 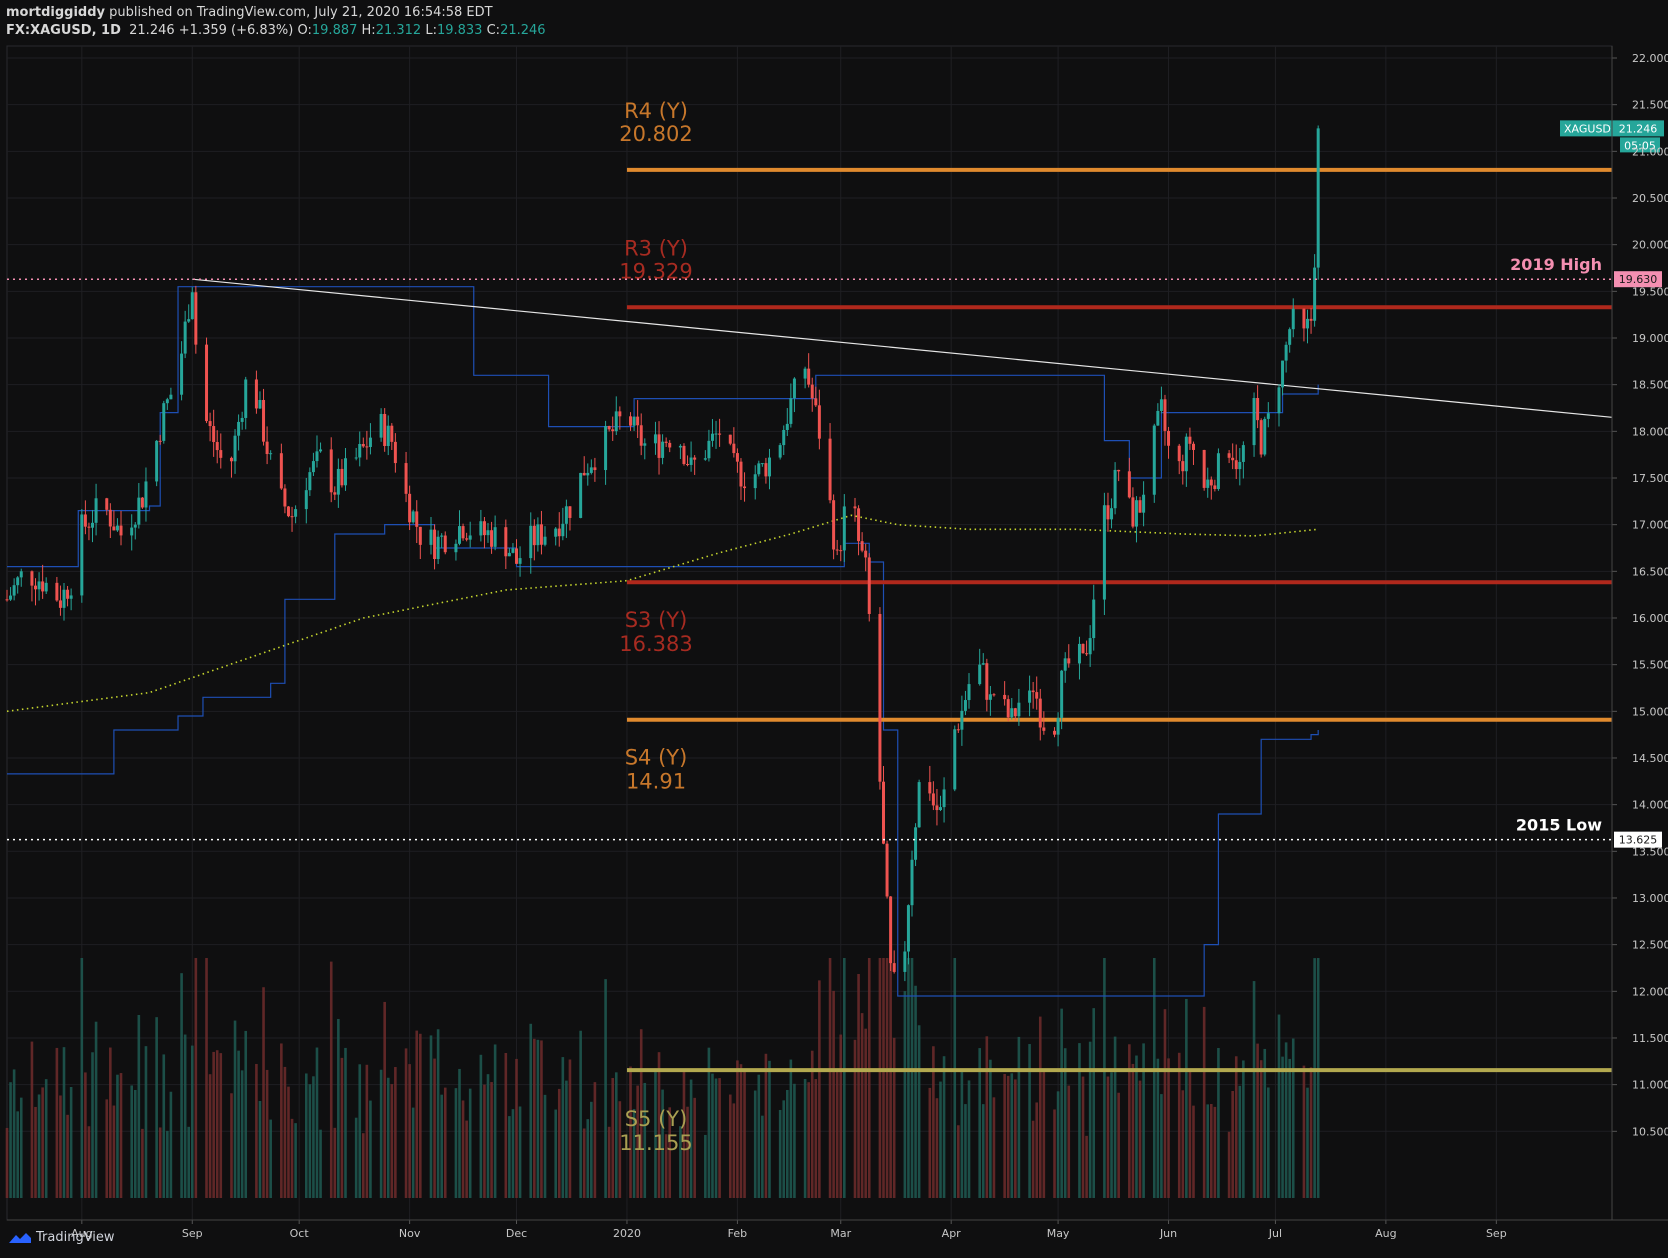 I want to click on author-name: mortdiggiddy, so click(x=56, y=12).